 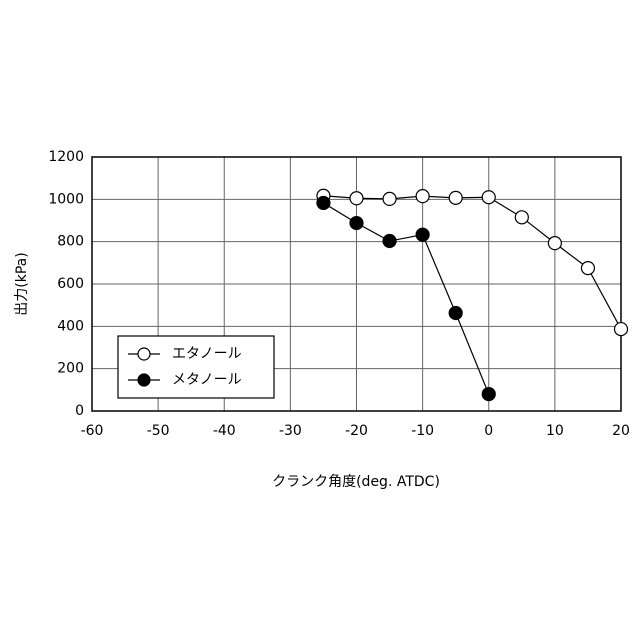 What do you see at coordinates (92, 431) in the screenshot?
I see `x-tick-label: -60` at bounding box center [92, 431].